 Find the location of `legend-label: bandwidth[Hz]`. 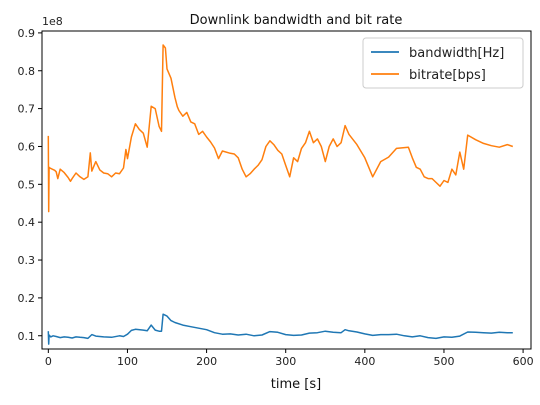

legend-label: bandwidth[Hz] is located at coordinates (456, 53).